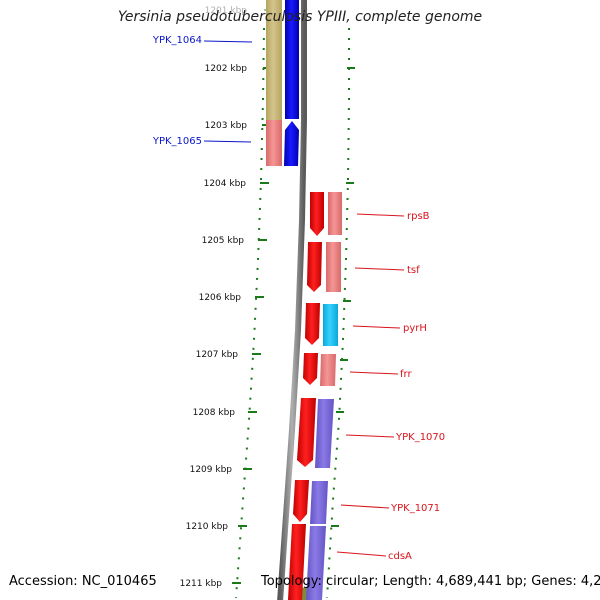  Describe the element at coordinates (226, 126) in the screenshot. I see `ruler-label: 1203 kbp` at that location.